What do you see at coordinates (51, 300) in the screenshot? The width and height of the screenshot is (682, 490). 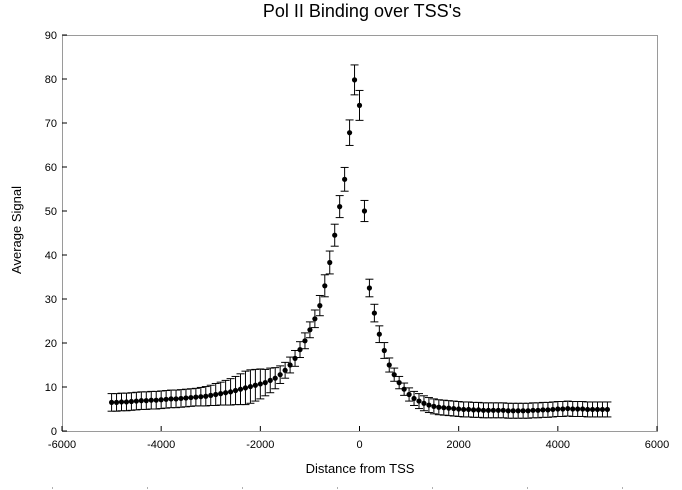 I see `y-tick-label: 30` at bounding box center [51, 300].